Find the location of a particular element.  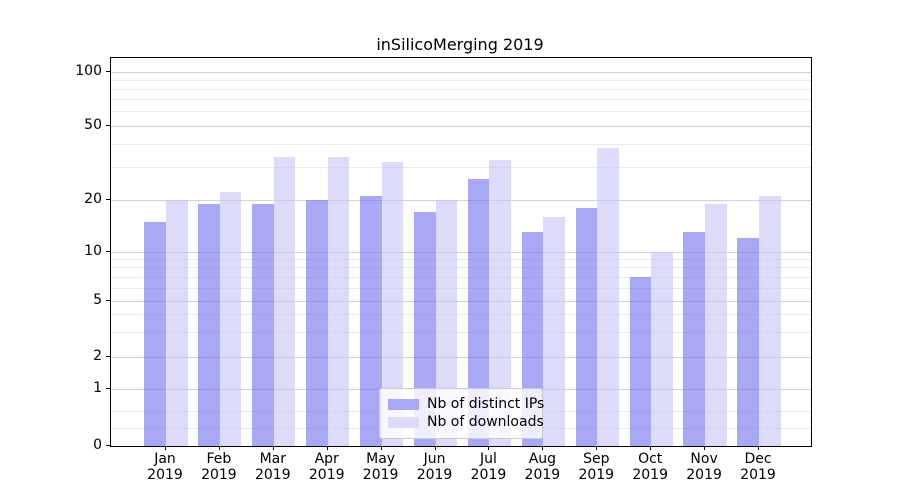

bar-distinct-ips-may is located at coordinates (371, 321).